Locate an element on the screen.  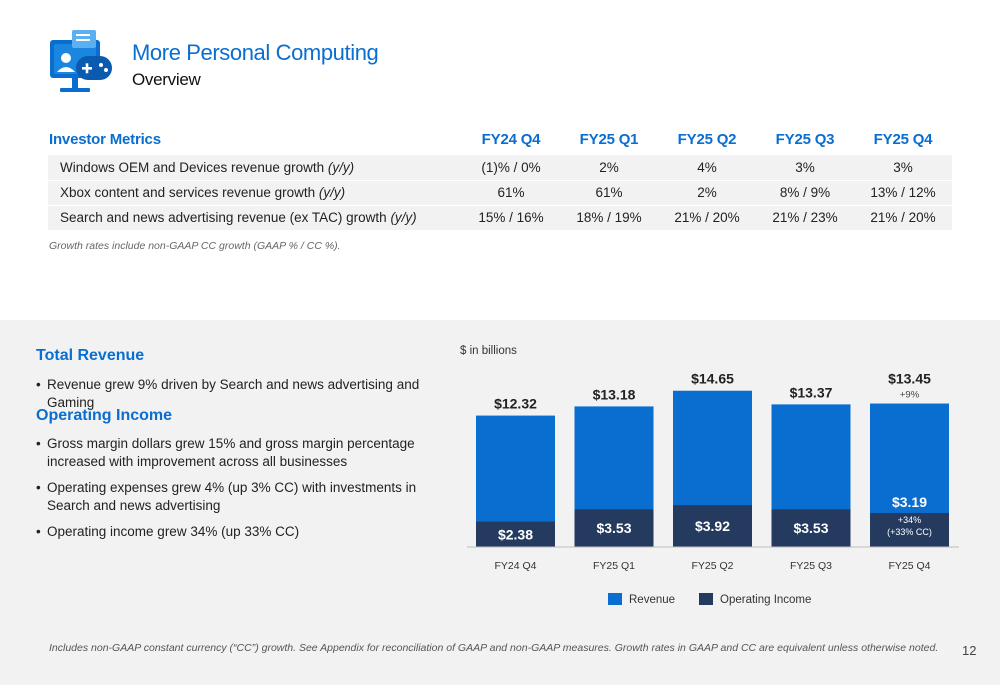
monitor-gamepad-icon is located at coordinates (83, 63).